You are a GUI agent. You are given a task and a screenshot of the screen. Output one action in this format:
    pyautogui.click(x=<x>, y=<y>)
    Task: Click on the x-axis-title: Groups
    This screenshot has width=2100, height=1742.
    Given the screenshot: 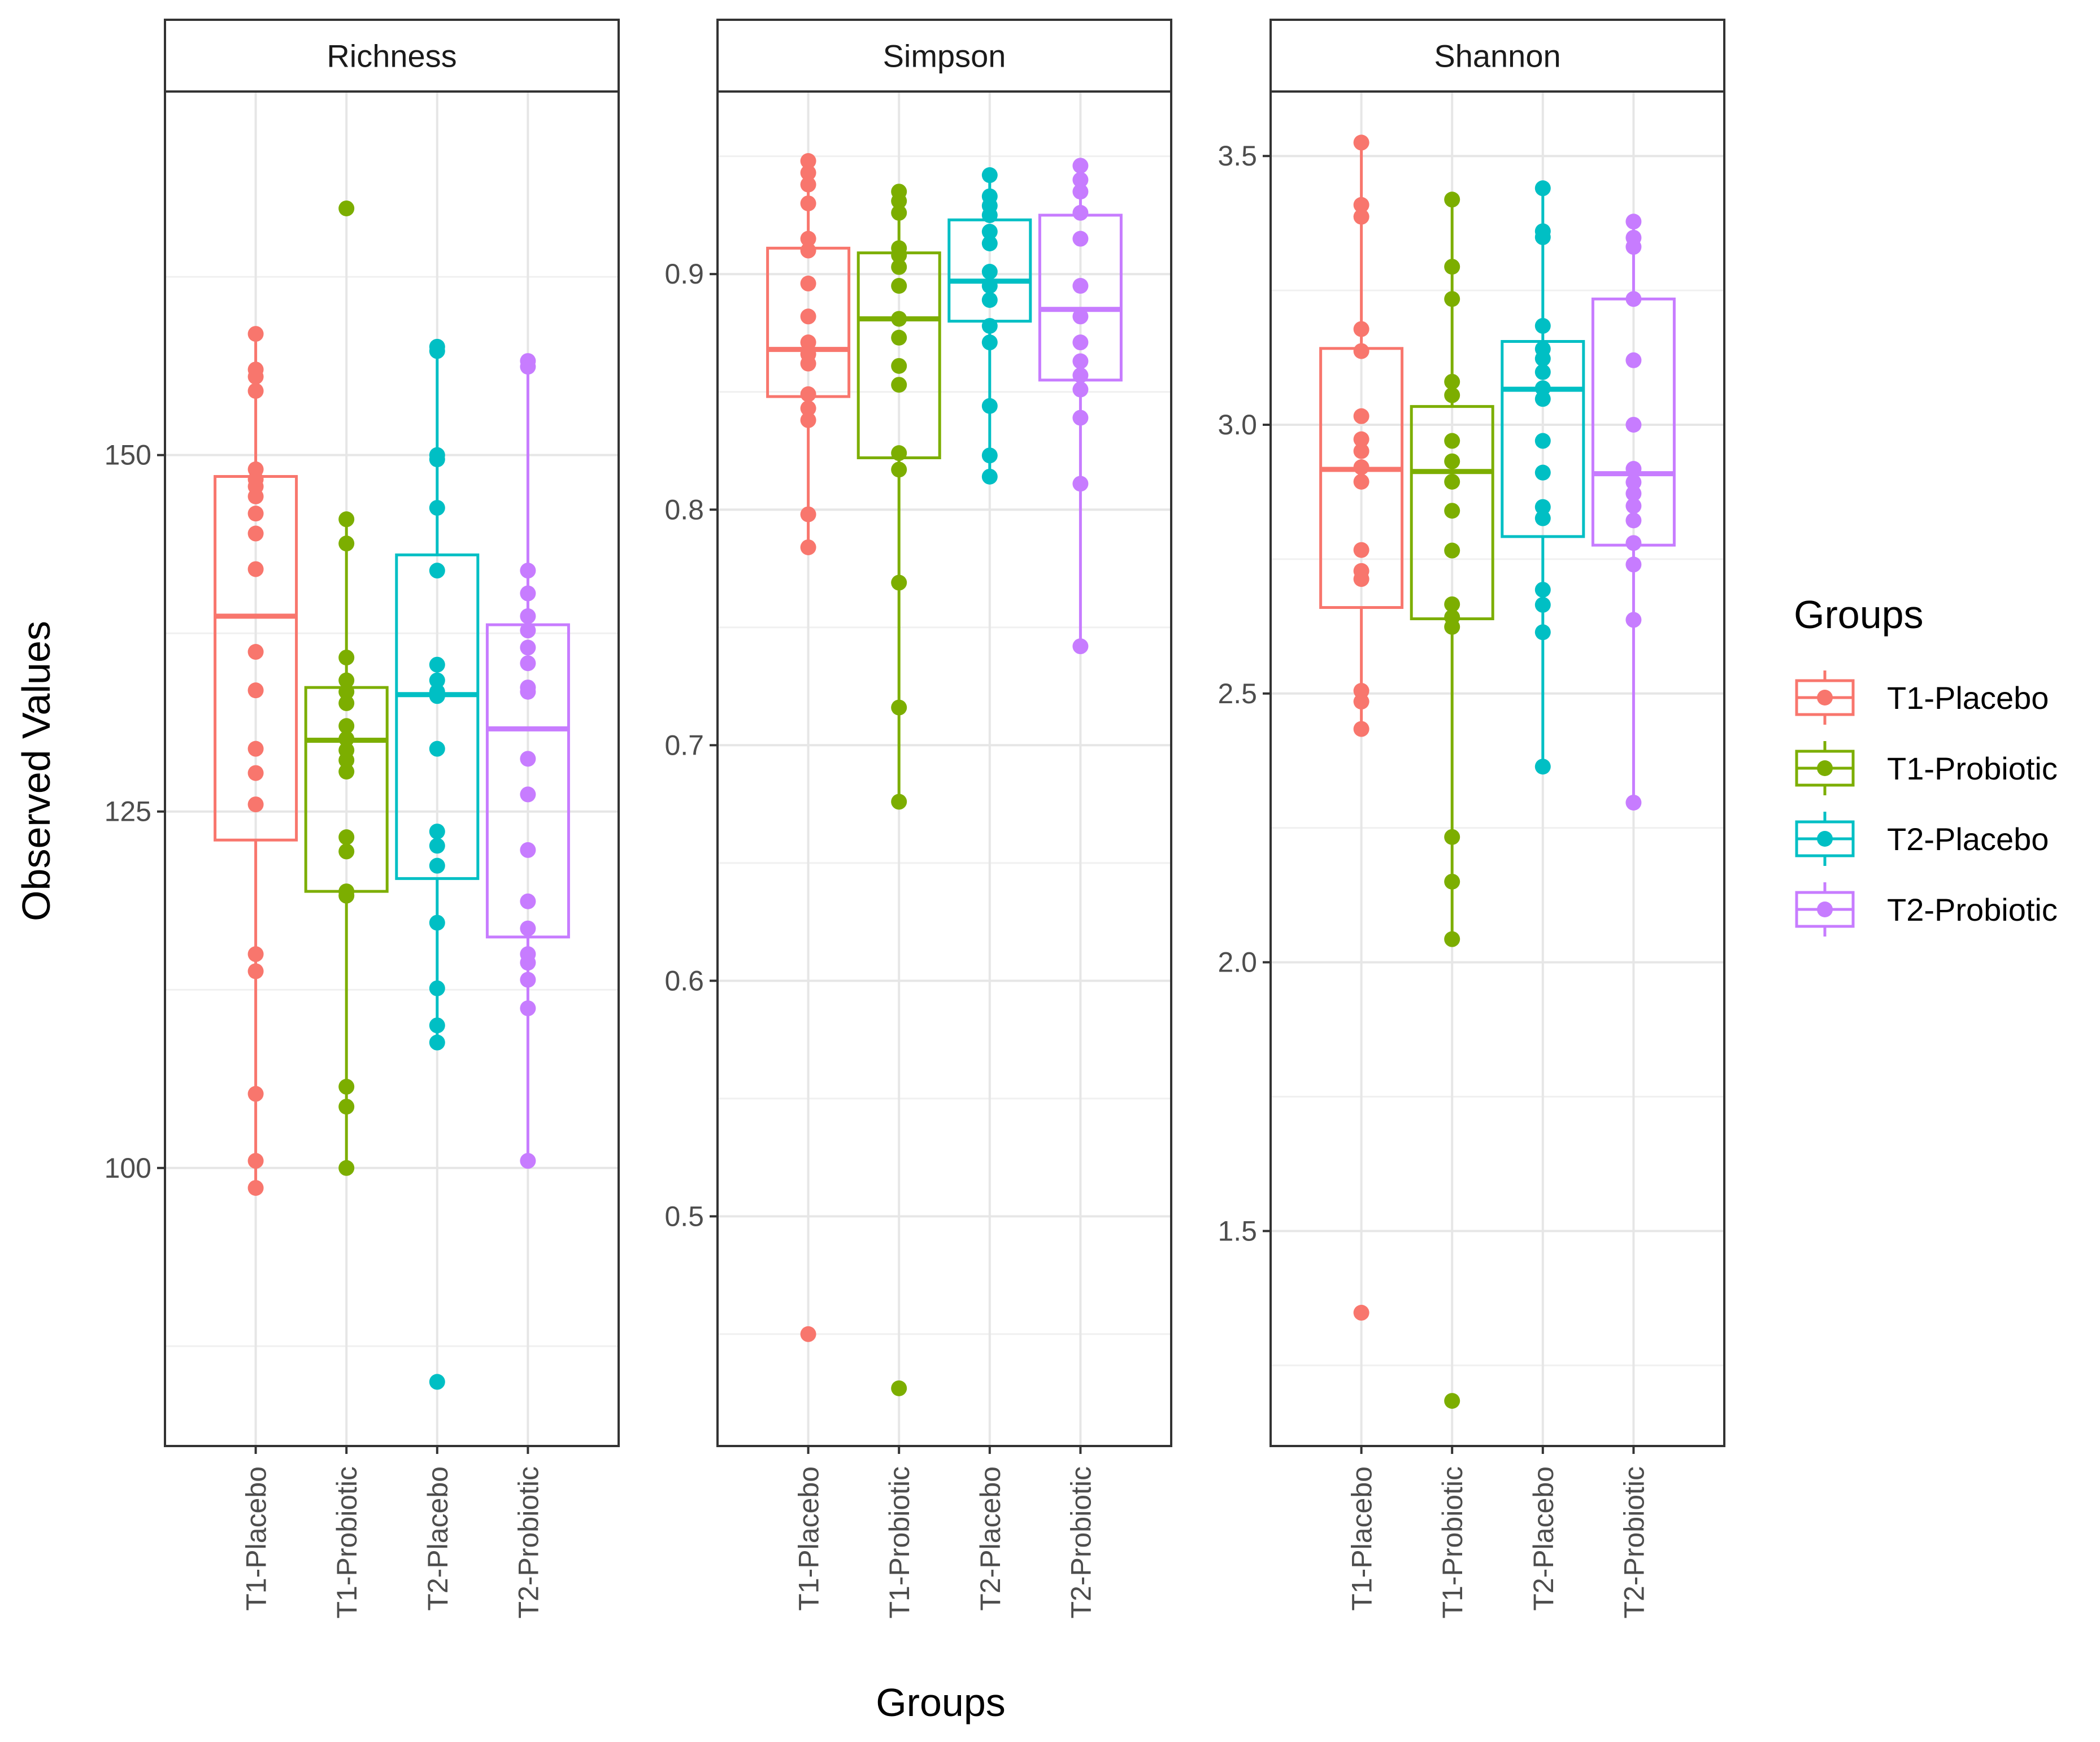 What is the action you would take?
    pyautogui.click(x=941, y=1702)
    